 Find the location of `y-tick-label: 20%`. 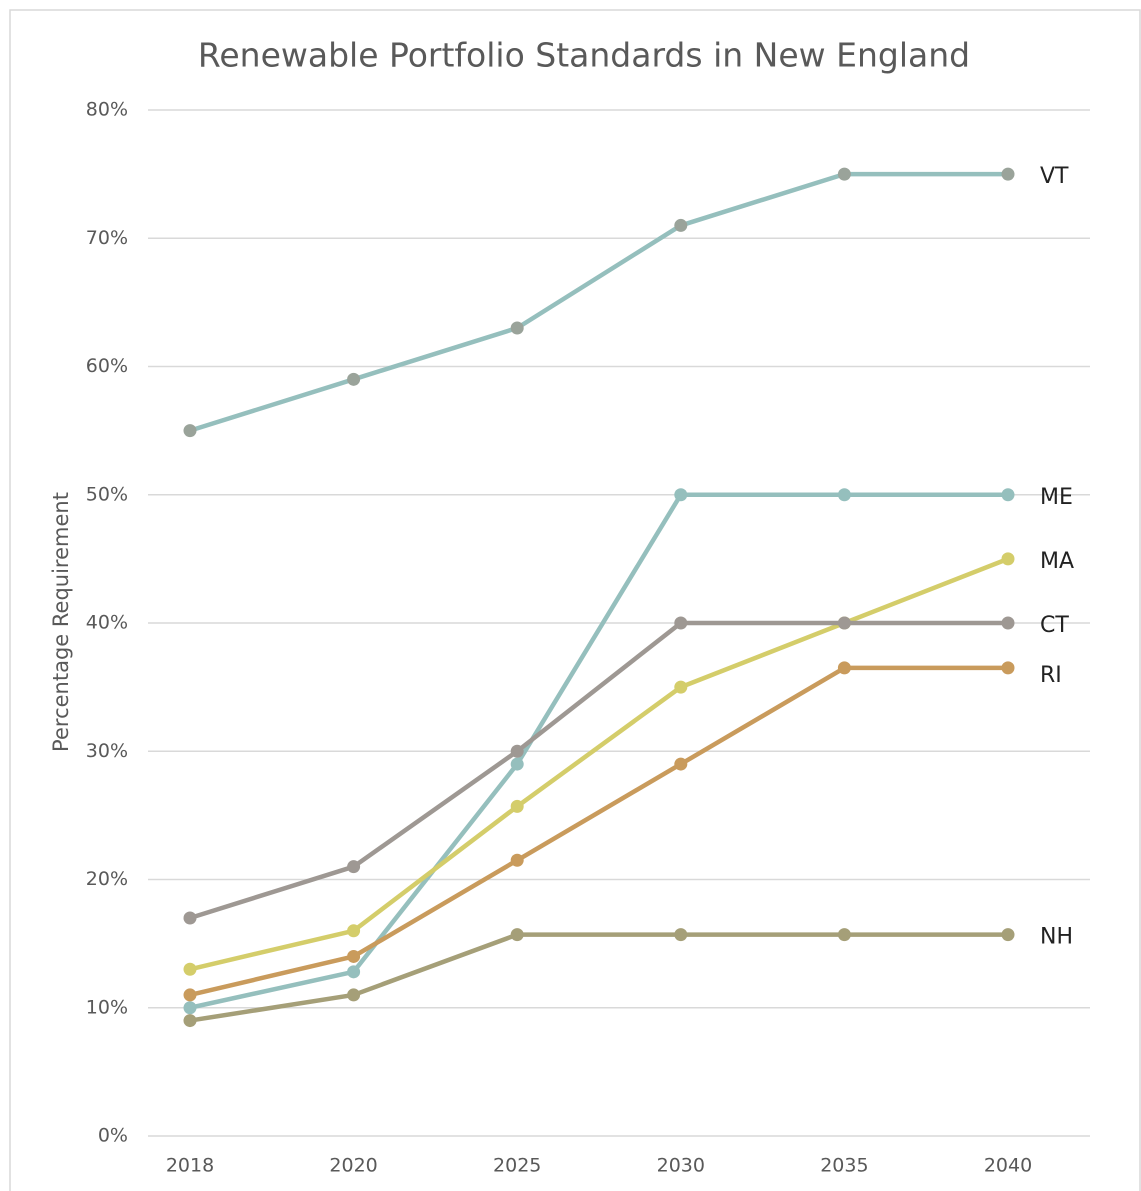

y-tick-label: 20% is located at coordinates (107, 879).